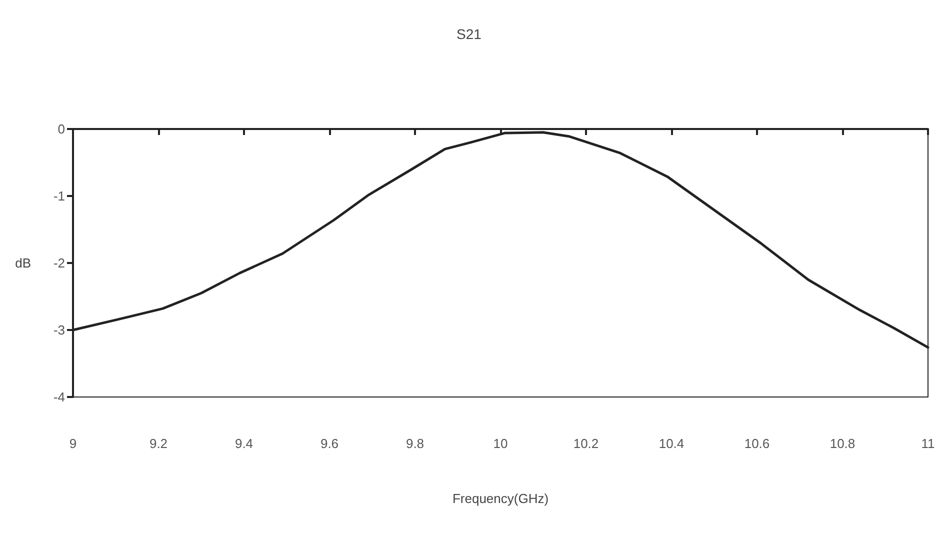 Image resolution: width=938 pixels, height=536 pixels. I want to click on y-tick-label: -3, so click(59, 330).